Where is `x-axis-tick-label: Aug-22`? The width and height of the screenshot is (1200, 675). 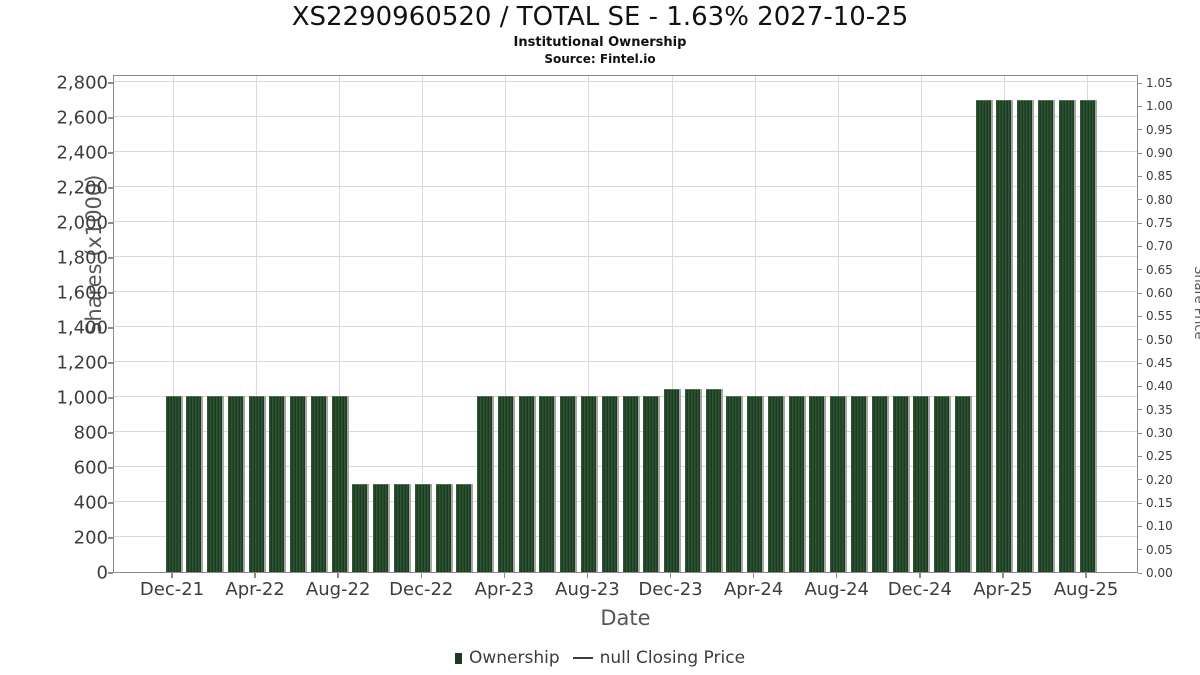
x-axis-tick-label: Aug-22 is located at coordinates (338, 589).